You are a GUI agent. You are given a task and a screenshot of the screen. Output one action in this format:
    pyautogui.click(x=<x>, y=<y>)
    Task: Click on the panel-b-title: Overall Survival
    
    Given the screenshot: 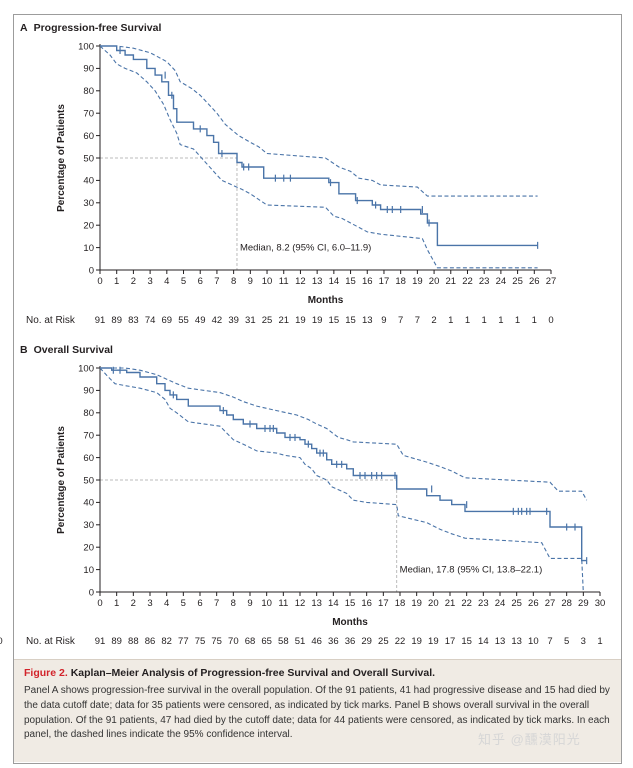 What is the action you would take?
    pyautogui.click(x=73, y=350)
    